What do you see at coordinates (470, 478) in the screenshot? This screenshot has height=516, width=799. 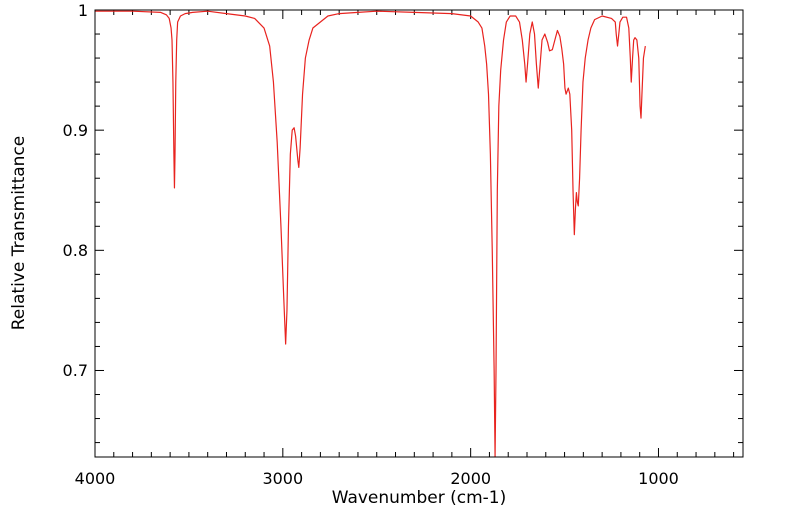 I see `x-tick-label: 2000` at bounding box center [470, 478].